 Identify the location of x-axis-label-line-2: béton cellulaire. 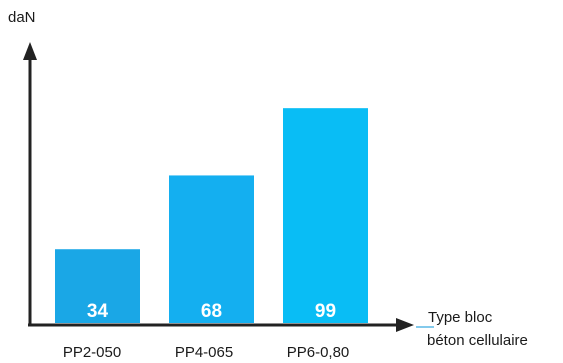
(477, 340).